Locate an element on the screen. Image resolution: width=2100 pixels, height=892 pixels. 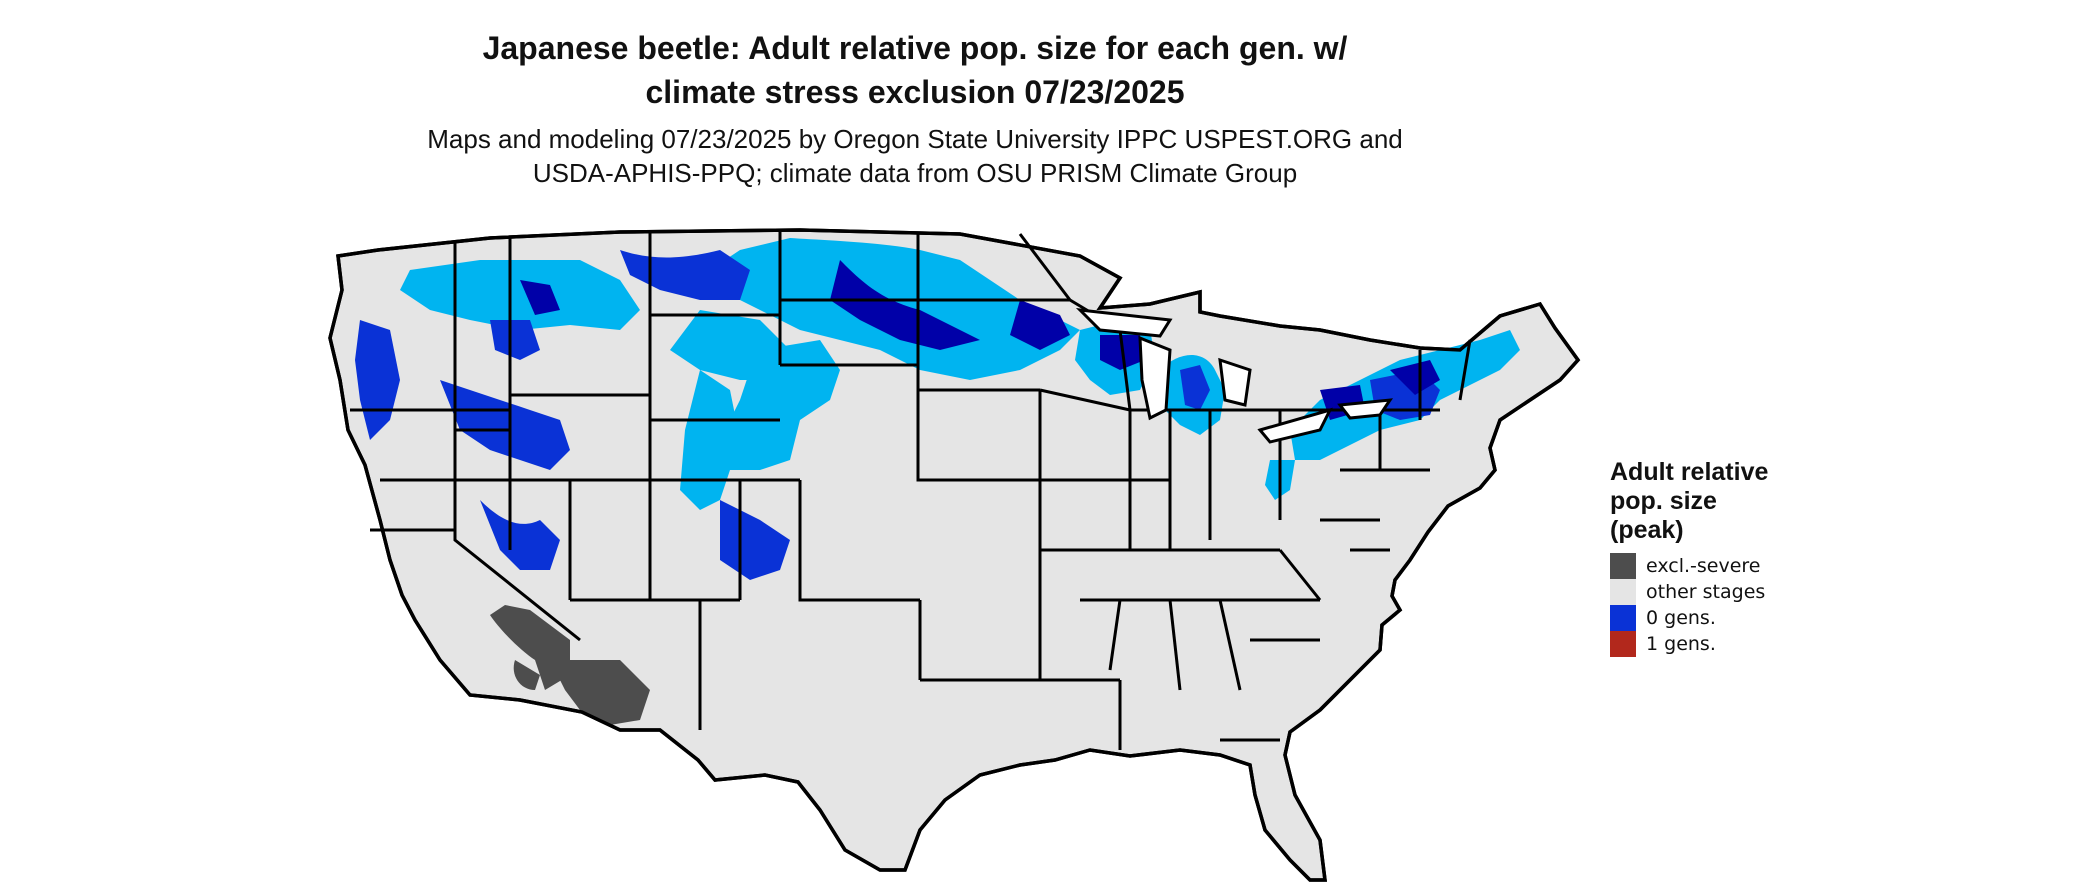
legend-title-line-1: Adult relative is located at coordinates (1689, 472).